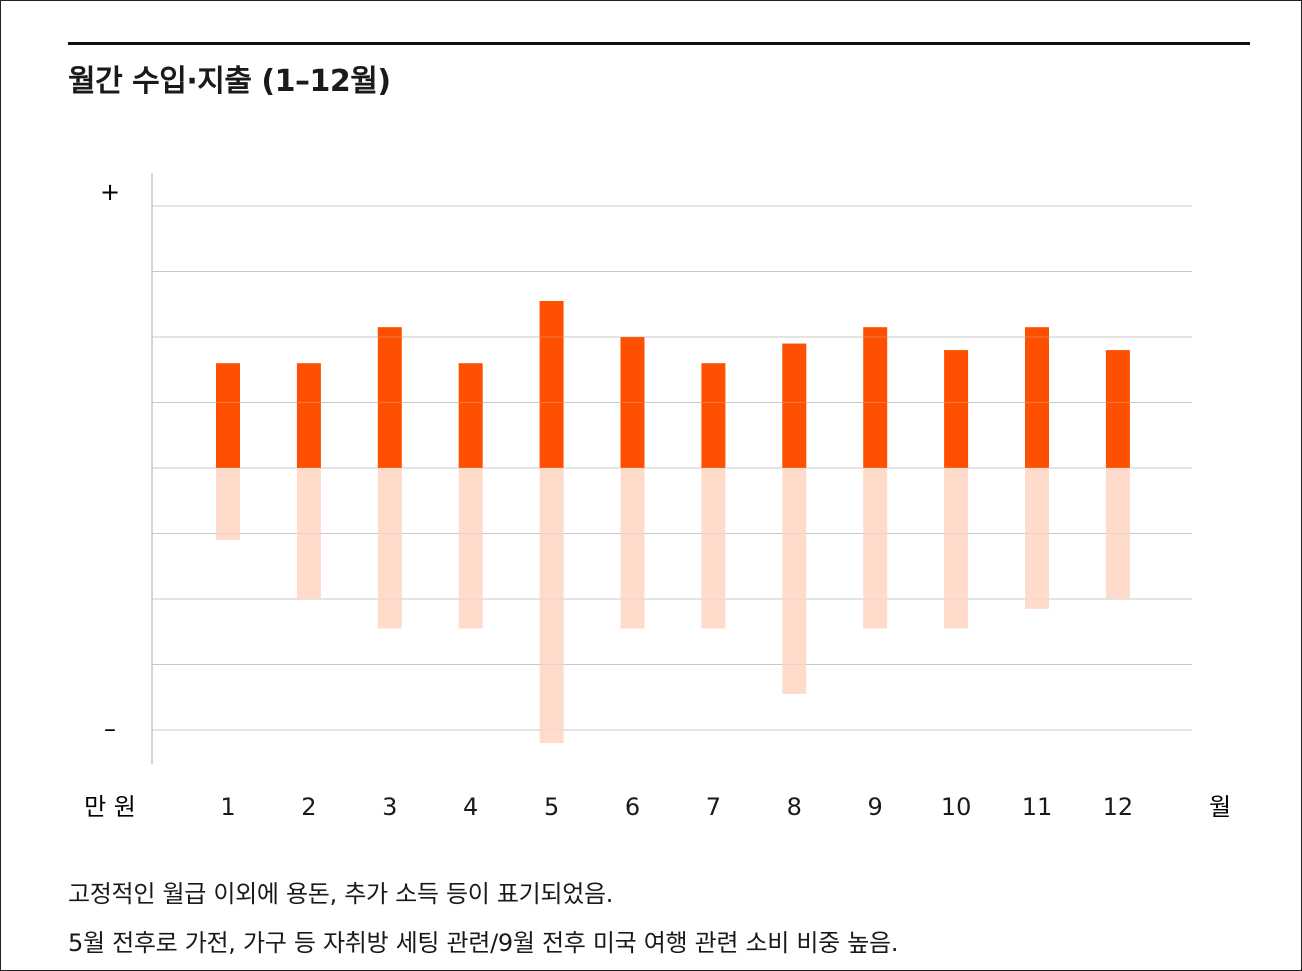 The width and height of the screenshot is (1302, 971). I want to click on x-tick-label: 8, so click(794, 807).